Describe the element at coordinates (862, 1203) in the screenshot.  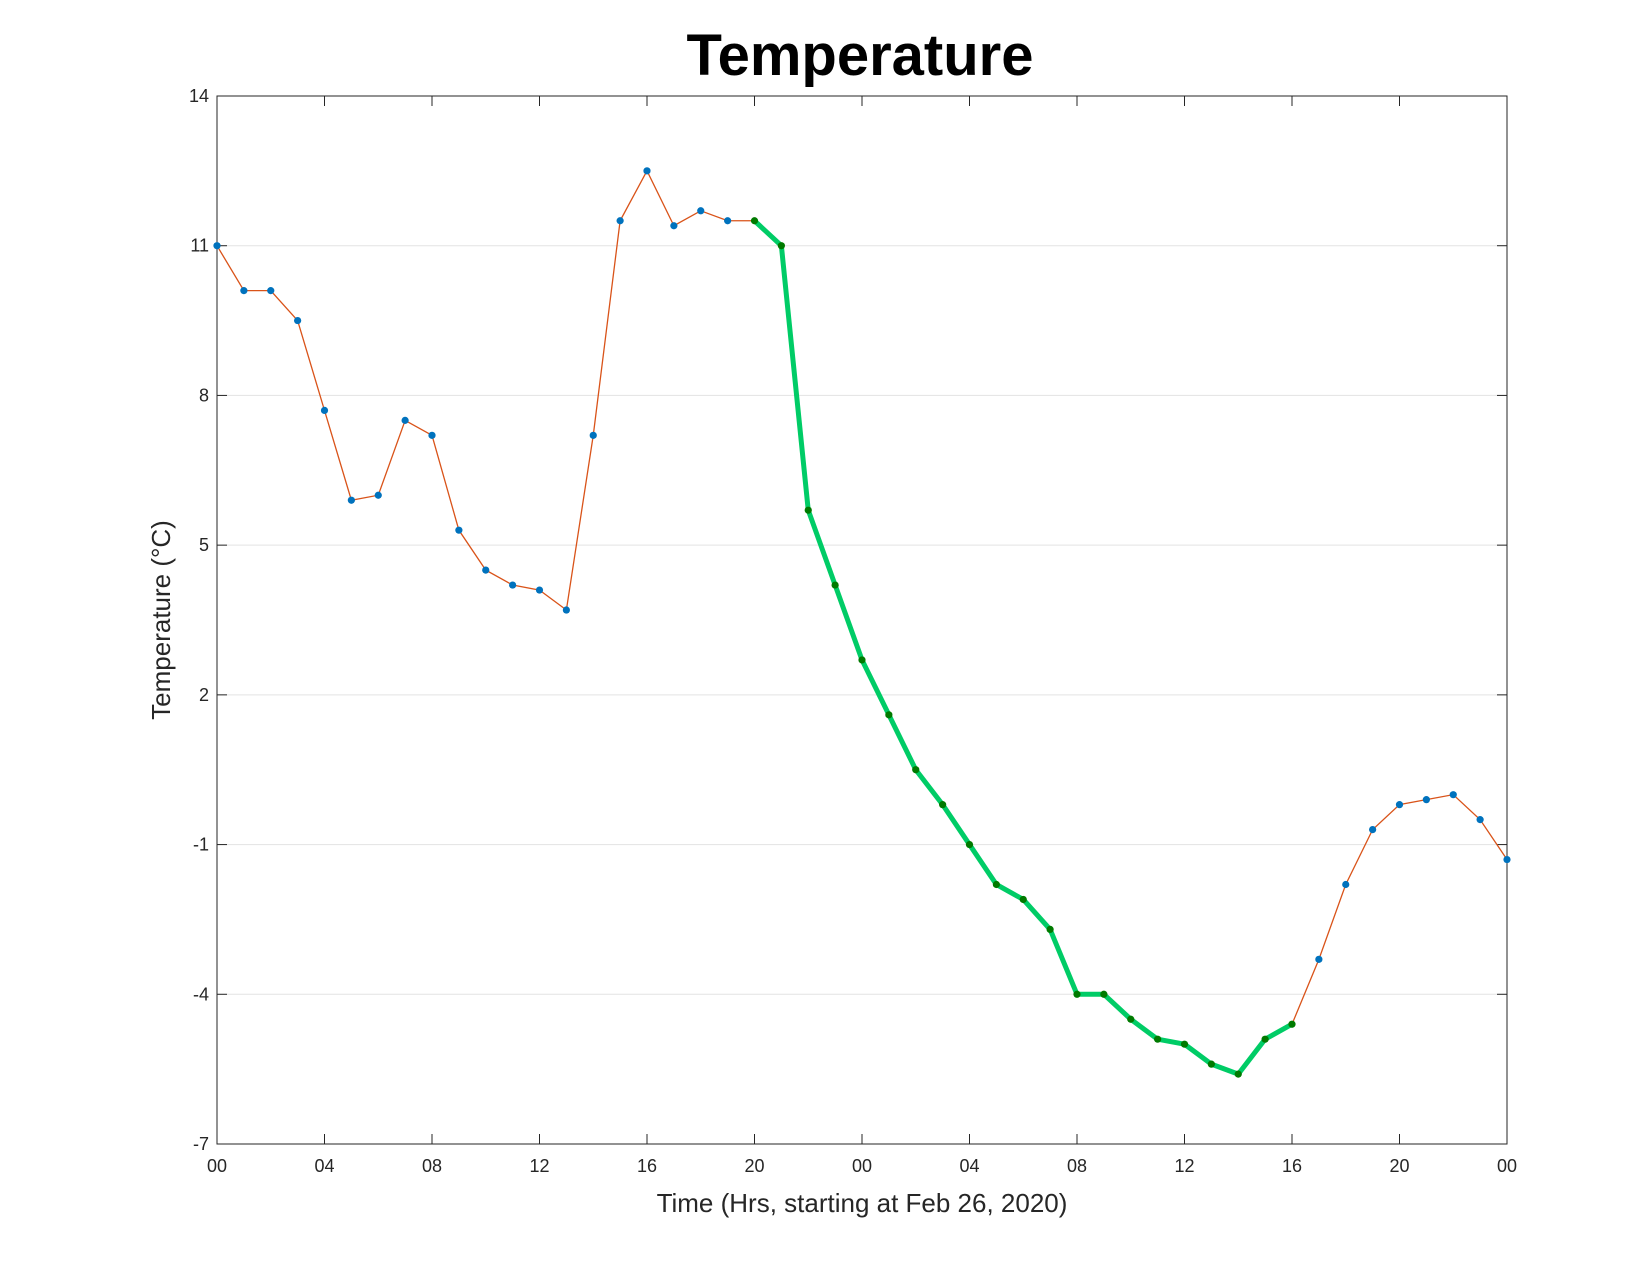
I see `x-axis-label: Time (Hrs, starting at Feb 26, 2020)` at that location.